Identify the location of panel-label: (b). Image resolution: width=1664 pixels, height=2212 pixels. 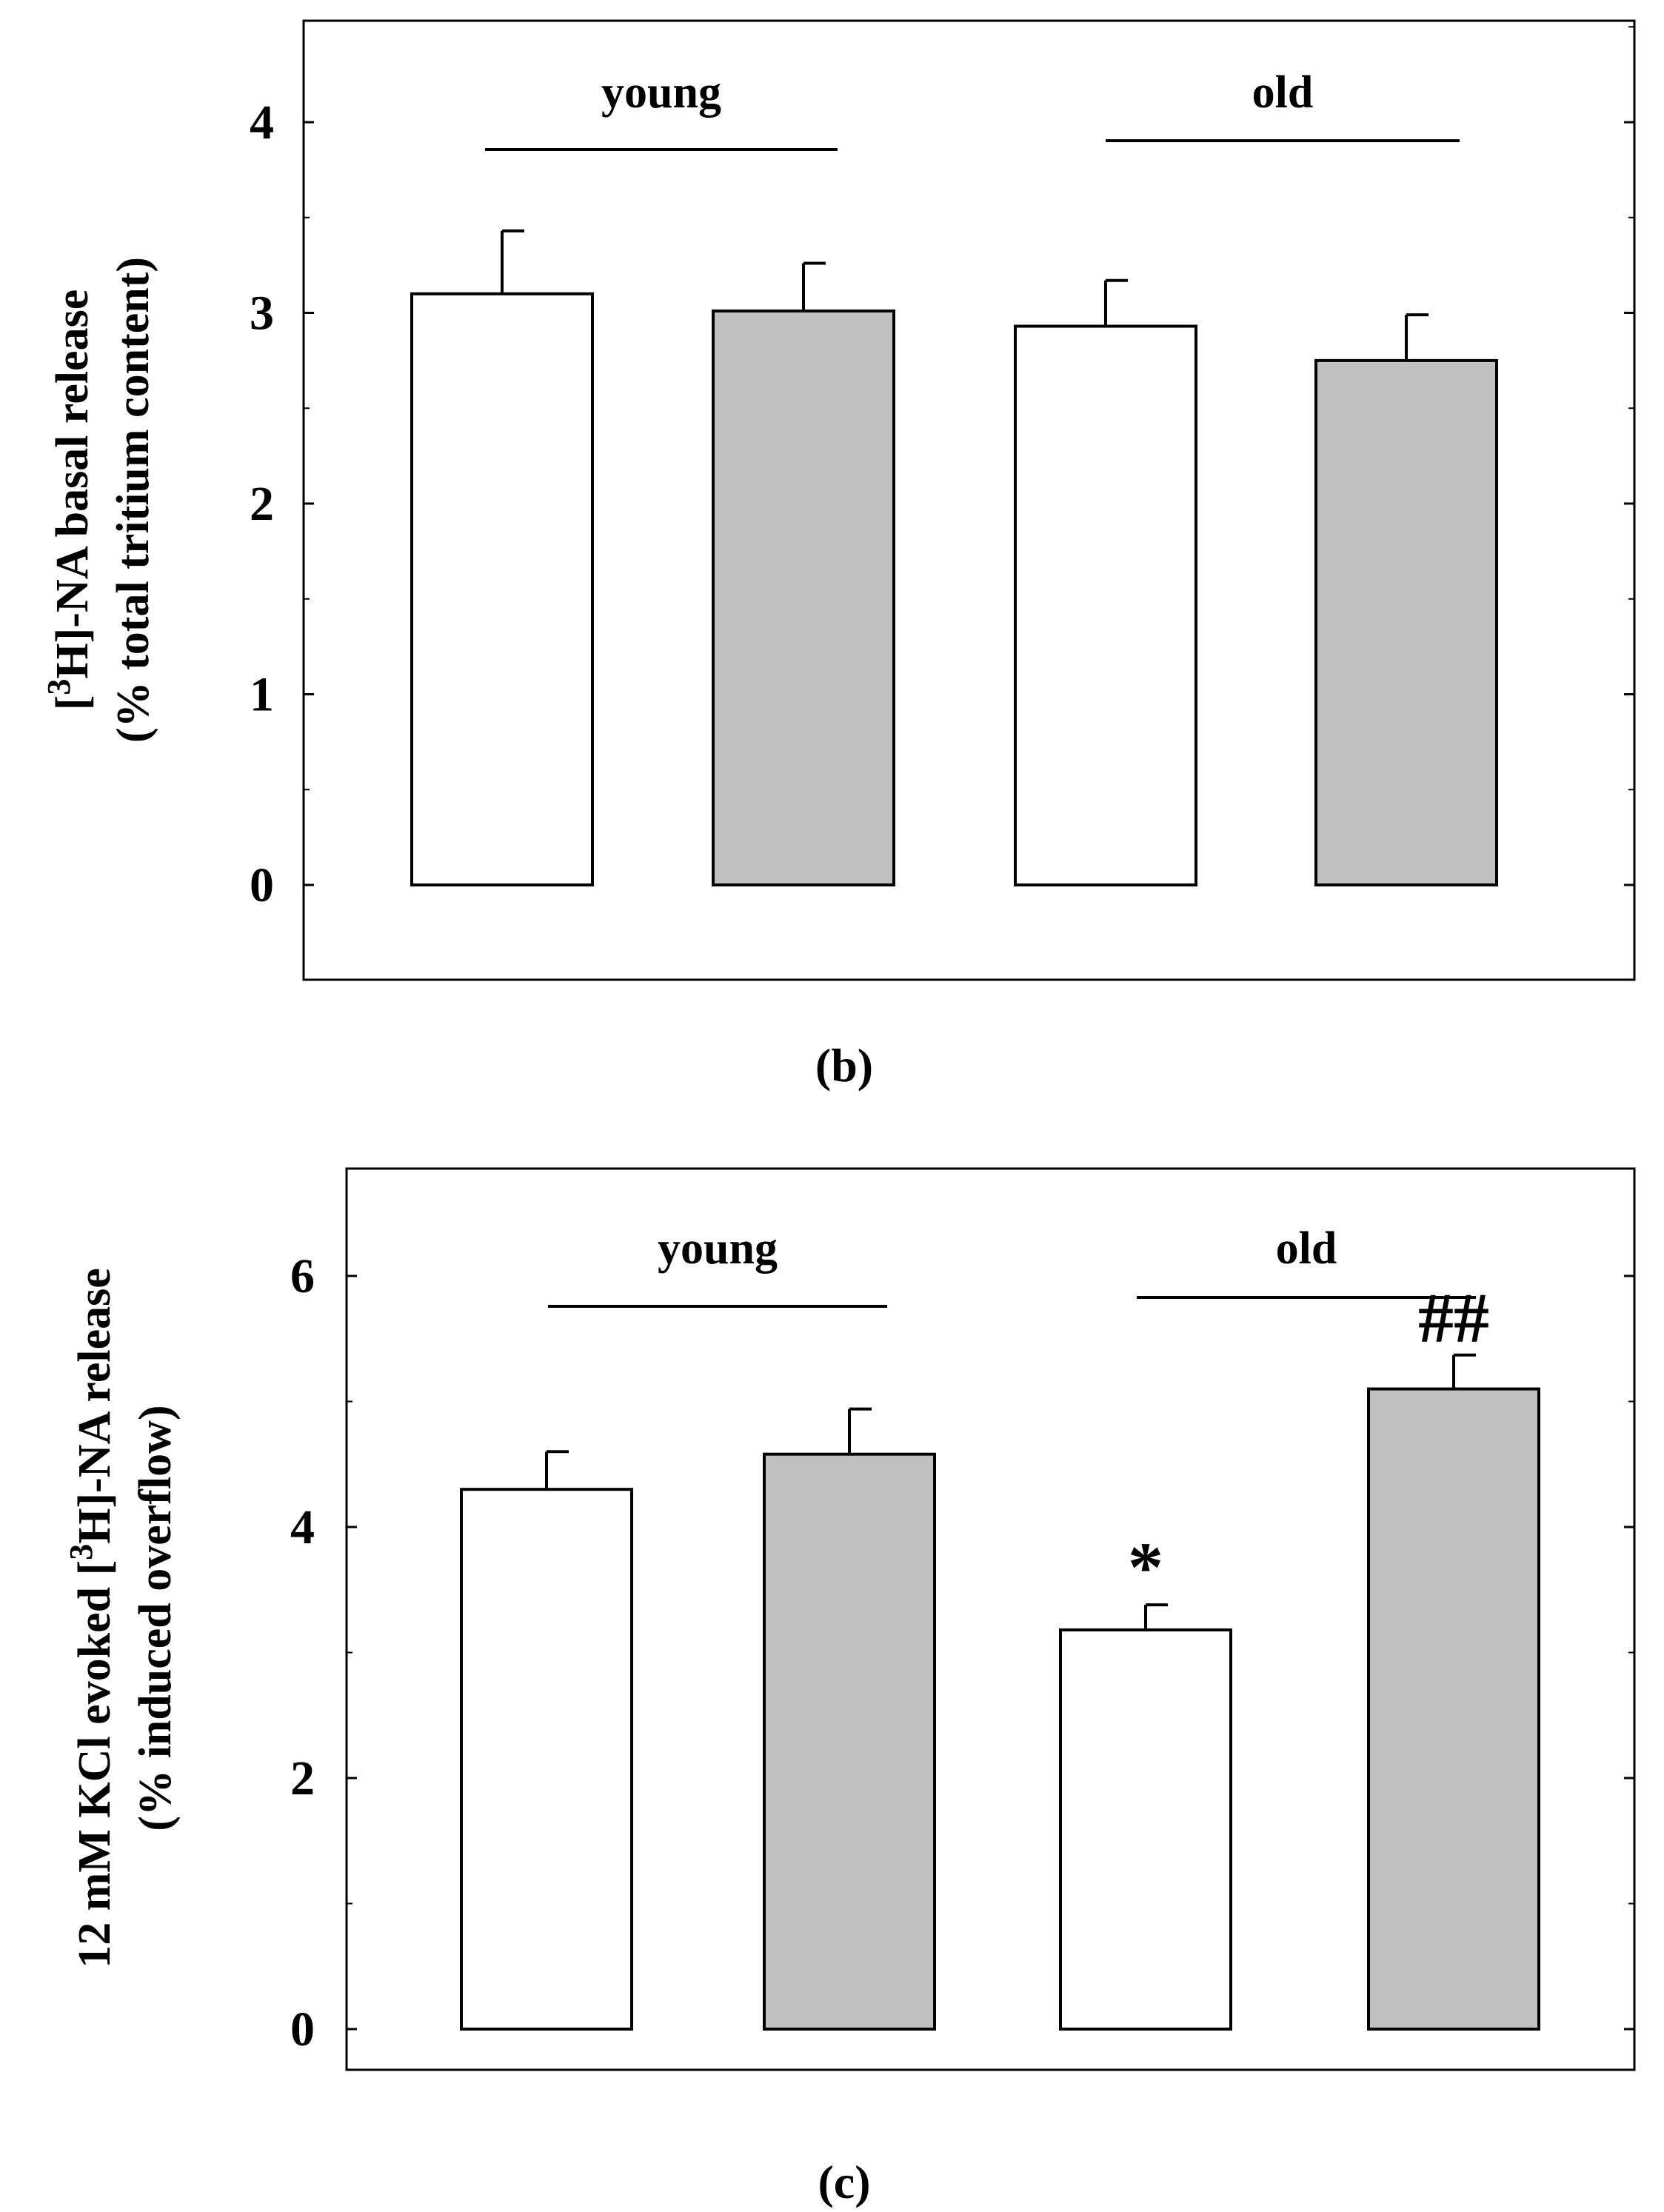
(844, 1065).